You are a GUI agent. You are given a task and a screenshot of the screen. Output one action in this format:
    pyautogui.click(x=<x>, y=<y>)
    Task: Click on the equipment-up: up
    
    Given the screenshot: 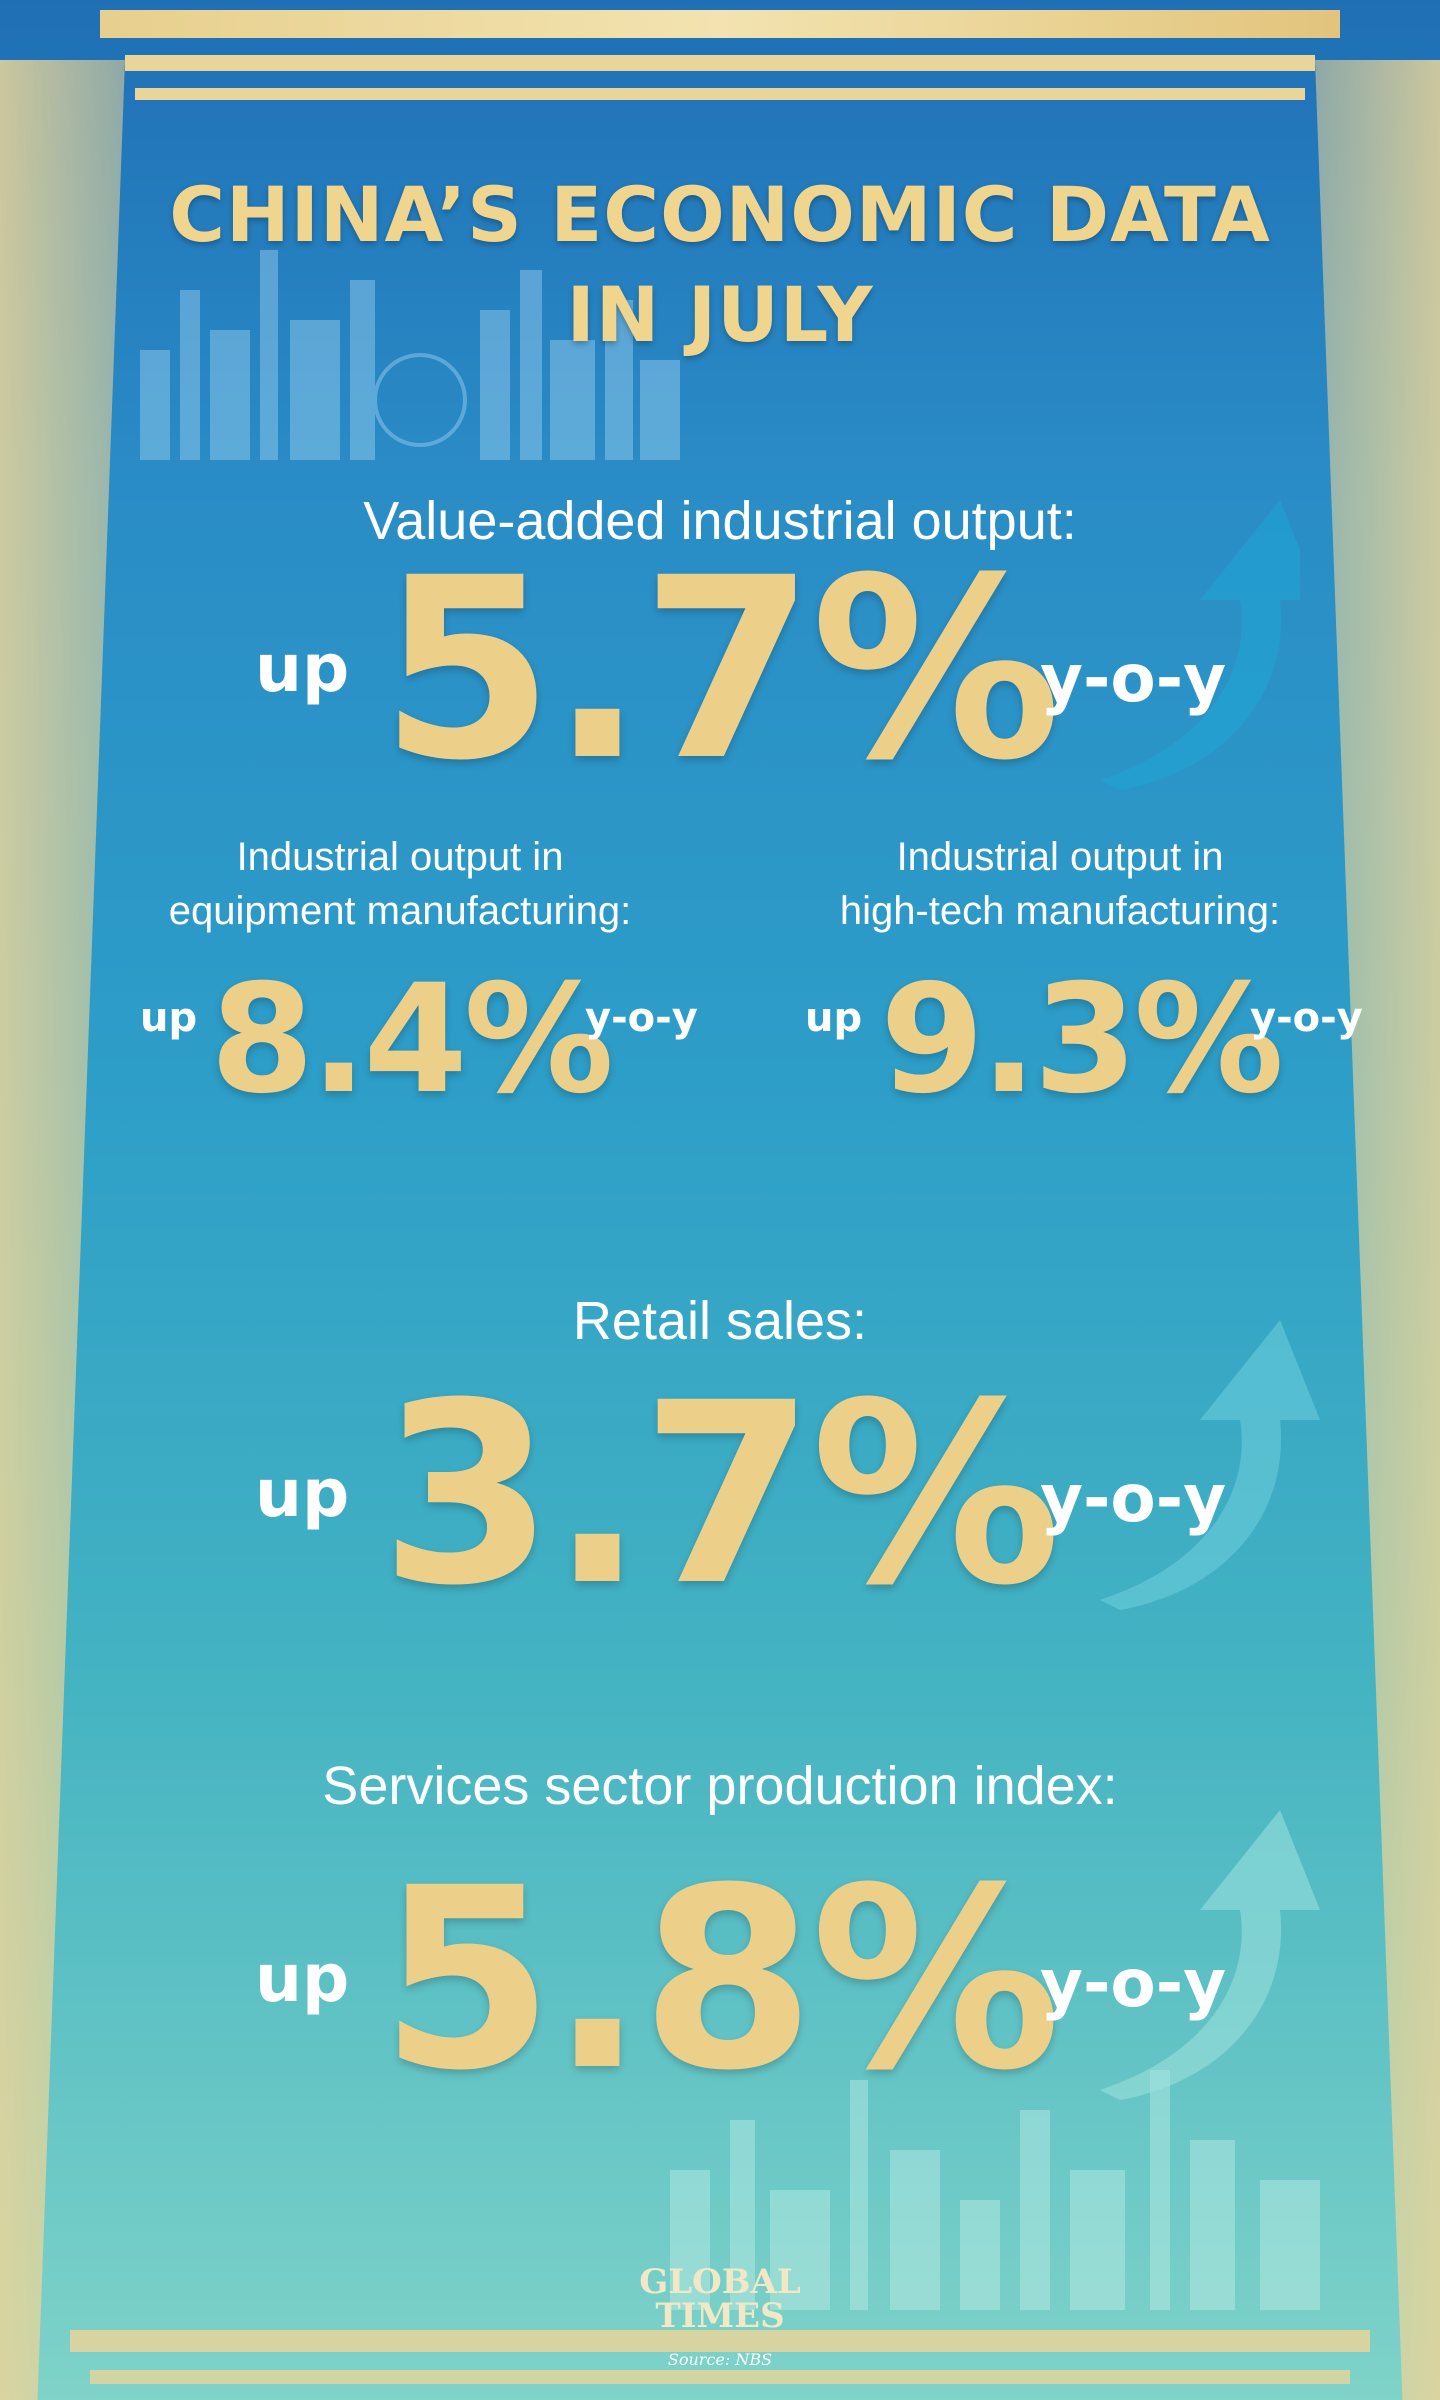 What is the action you would take?
    pyautogui.click(x=169, y=1018)
    